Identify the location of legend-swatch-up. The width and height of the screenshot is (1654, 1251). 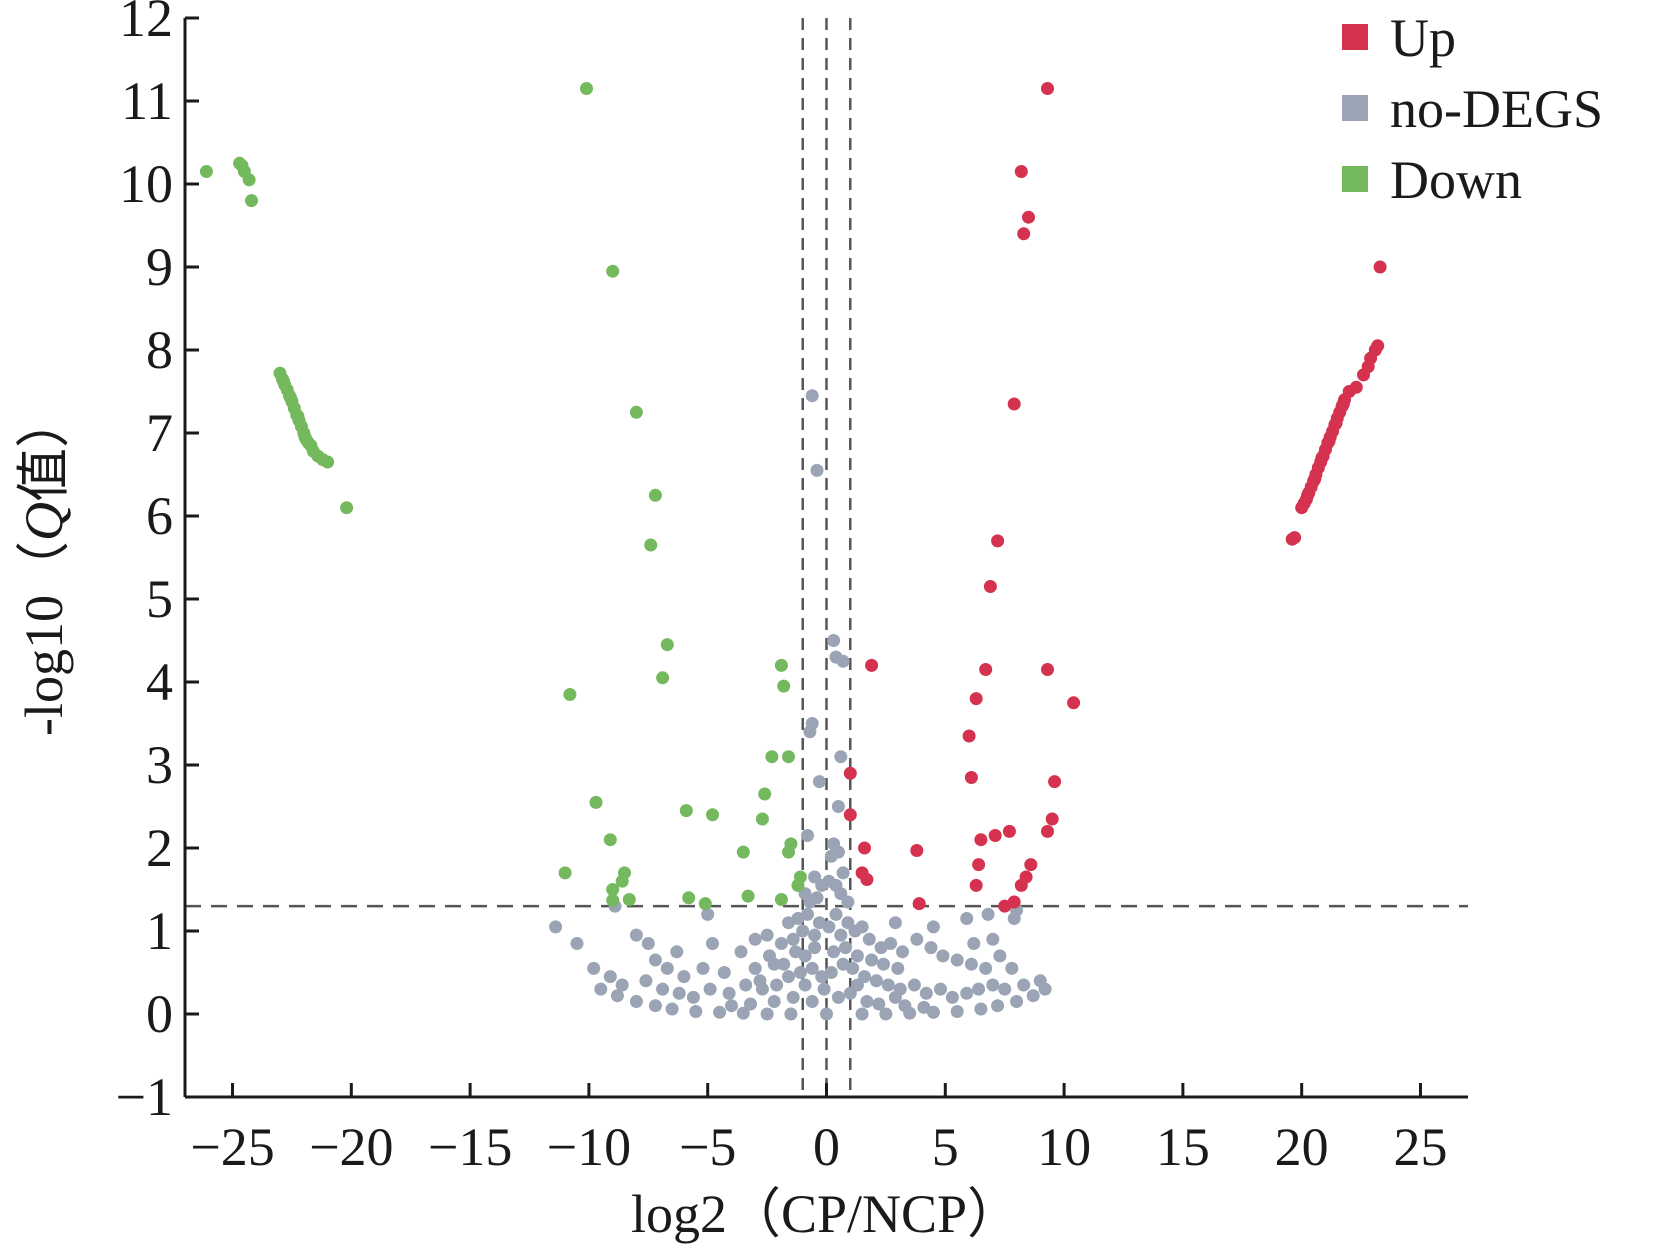
(1355, 37).